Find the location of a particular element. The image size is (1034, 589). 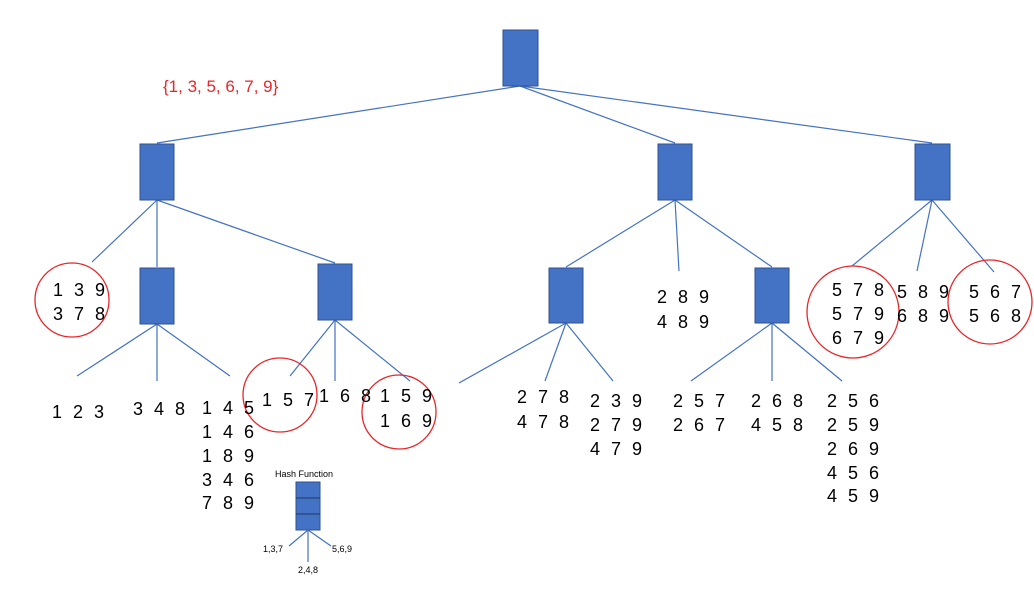

legend-title: Hash Function is located at coordinates (304, 474).